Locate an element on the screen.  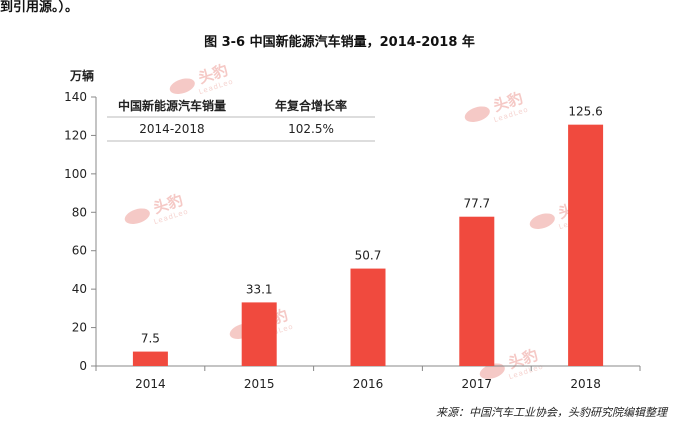
data-label-2017: 77.7 is located at coordinates (476, 204).